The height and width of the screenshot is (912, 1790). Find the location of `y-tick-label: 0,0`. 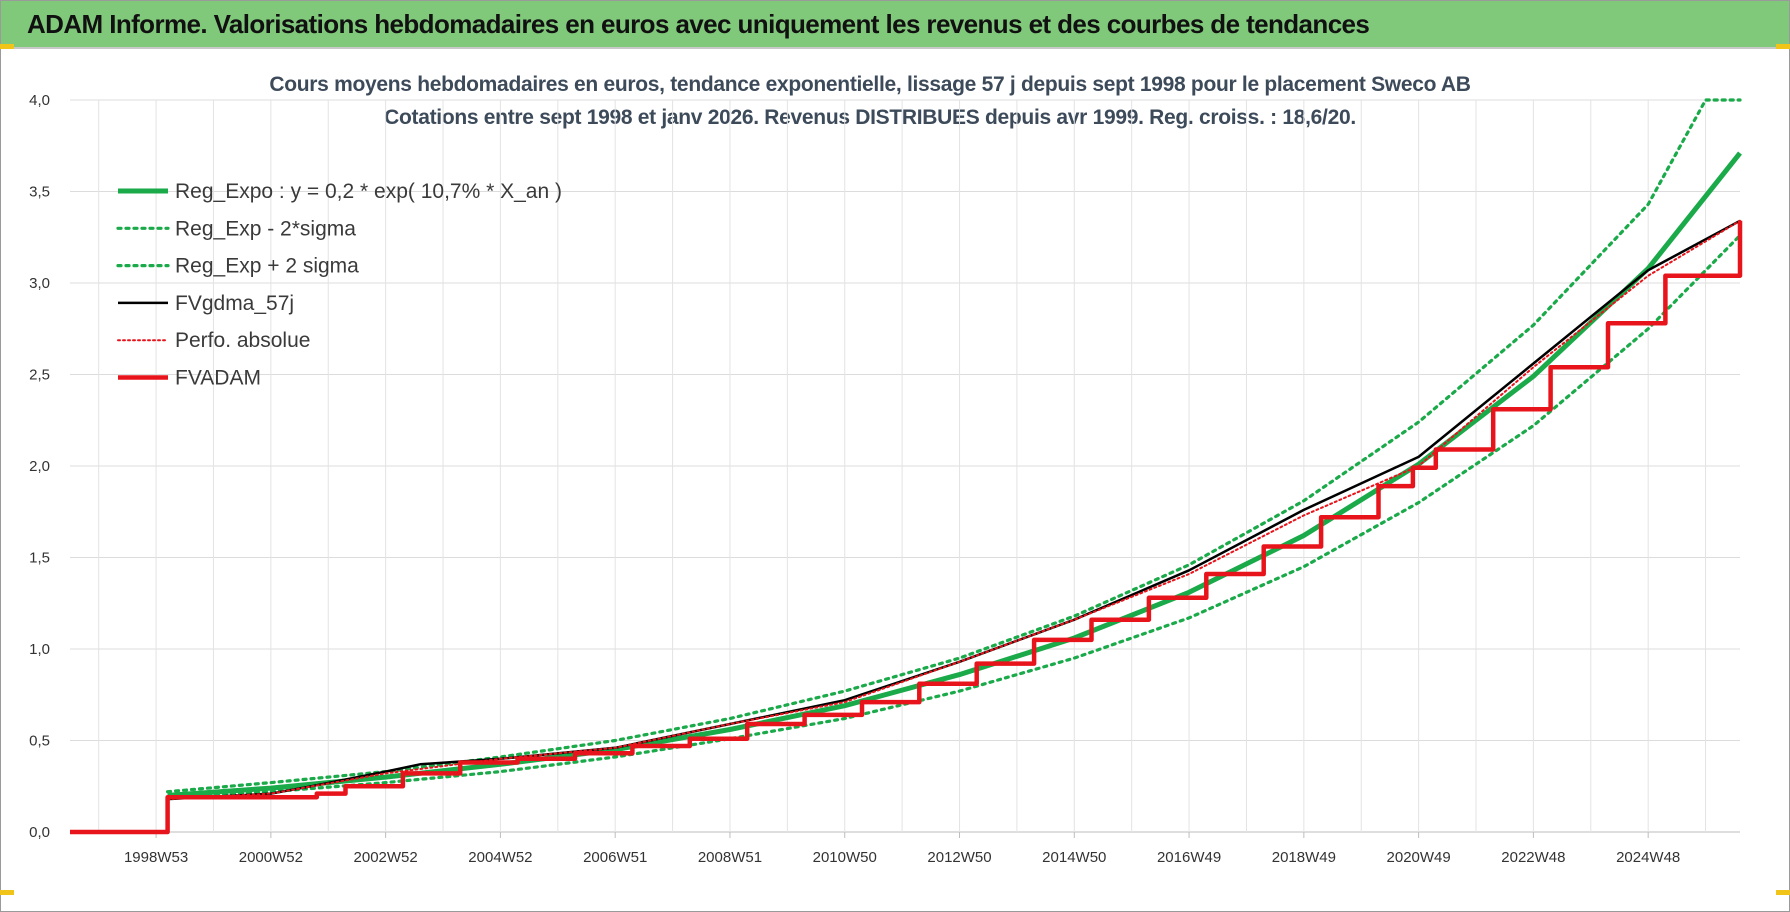

y-tick-label: 0,0 is located at coordinates (39, 832).